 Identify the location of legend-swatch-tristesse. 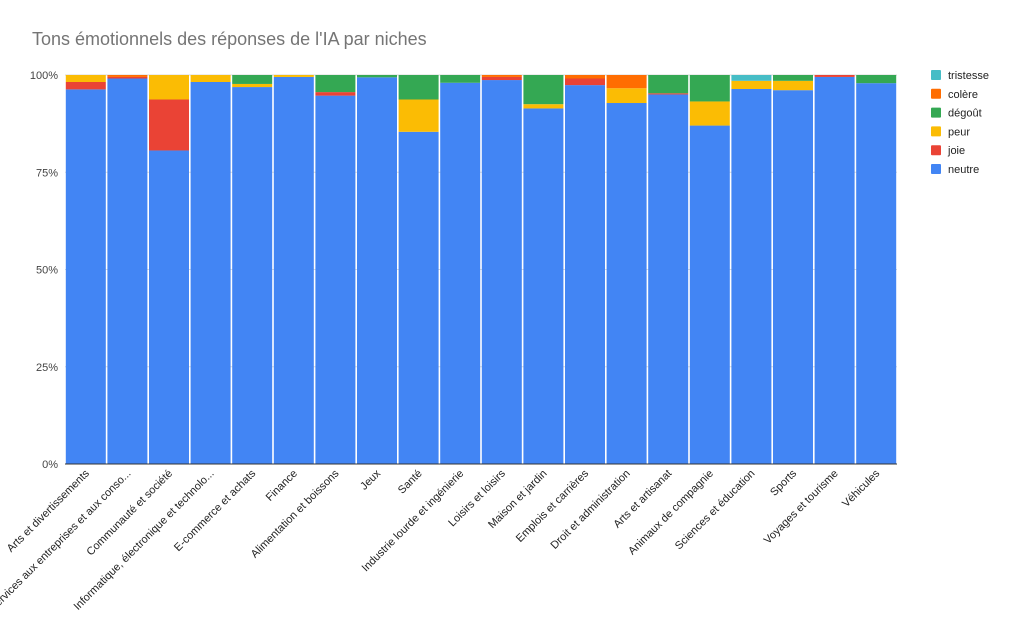
(936, 75).